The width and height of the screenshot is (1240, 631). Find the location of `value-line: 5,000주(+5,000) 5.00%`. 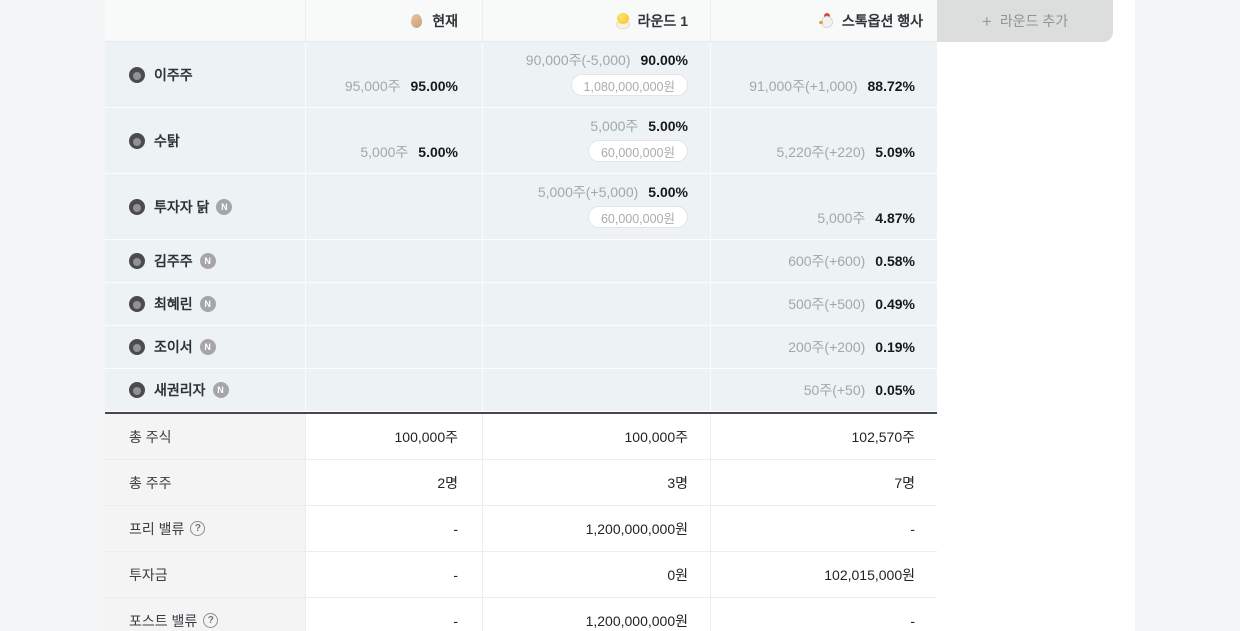

value-line: 5,000주(+5,000) 5.00% is located at coordinates (613, 192).